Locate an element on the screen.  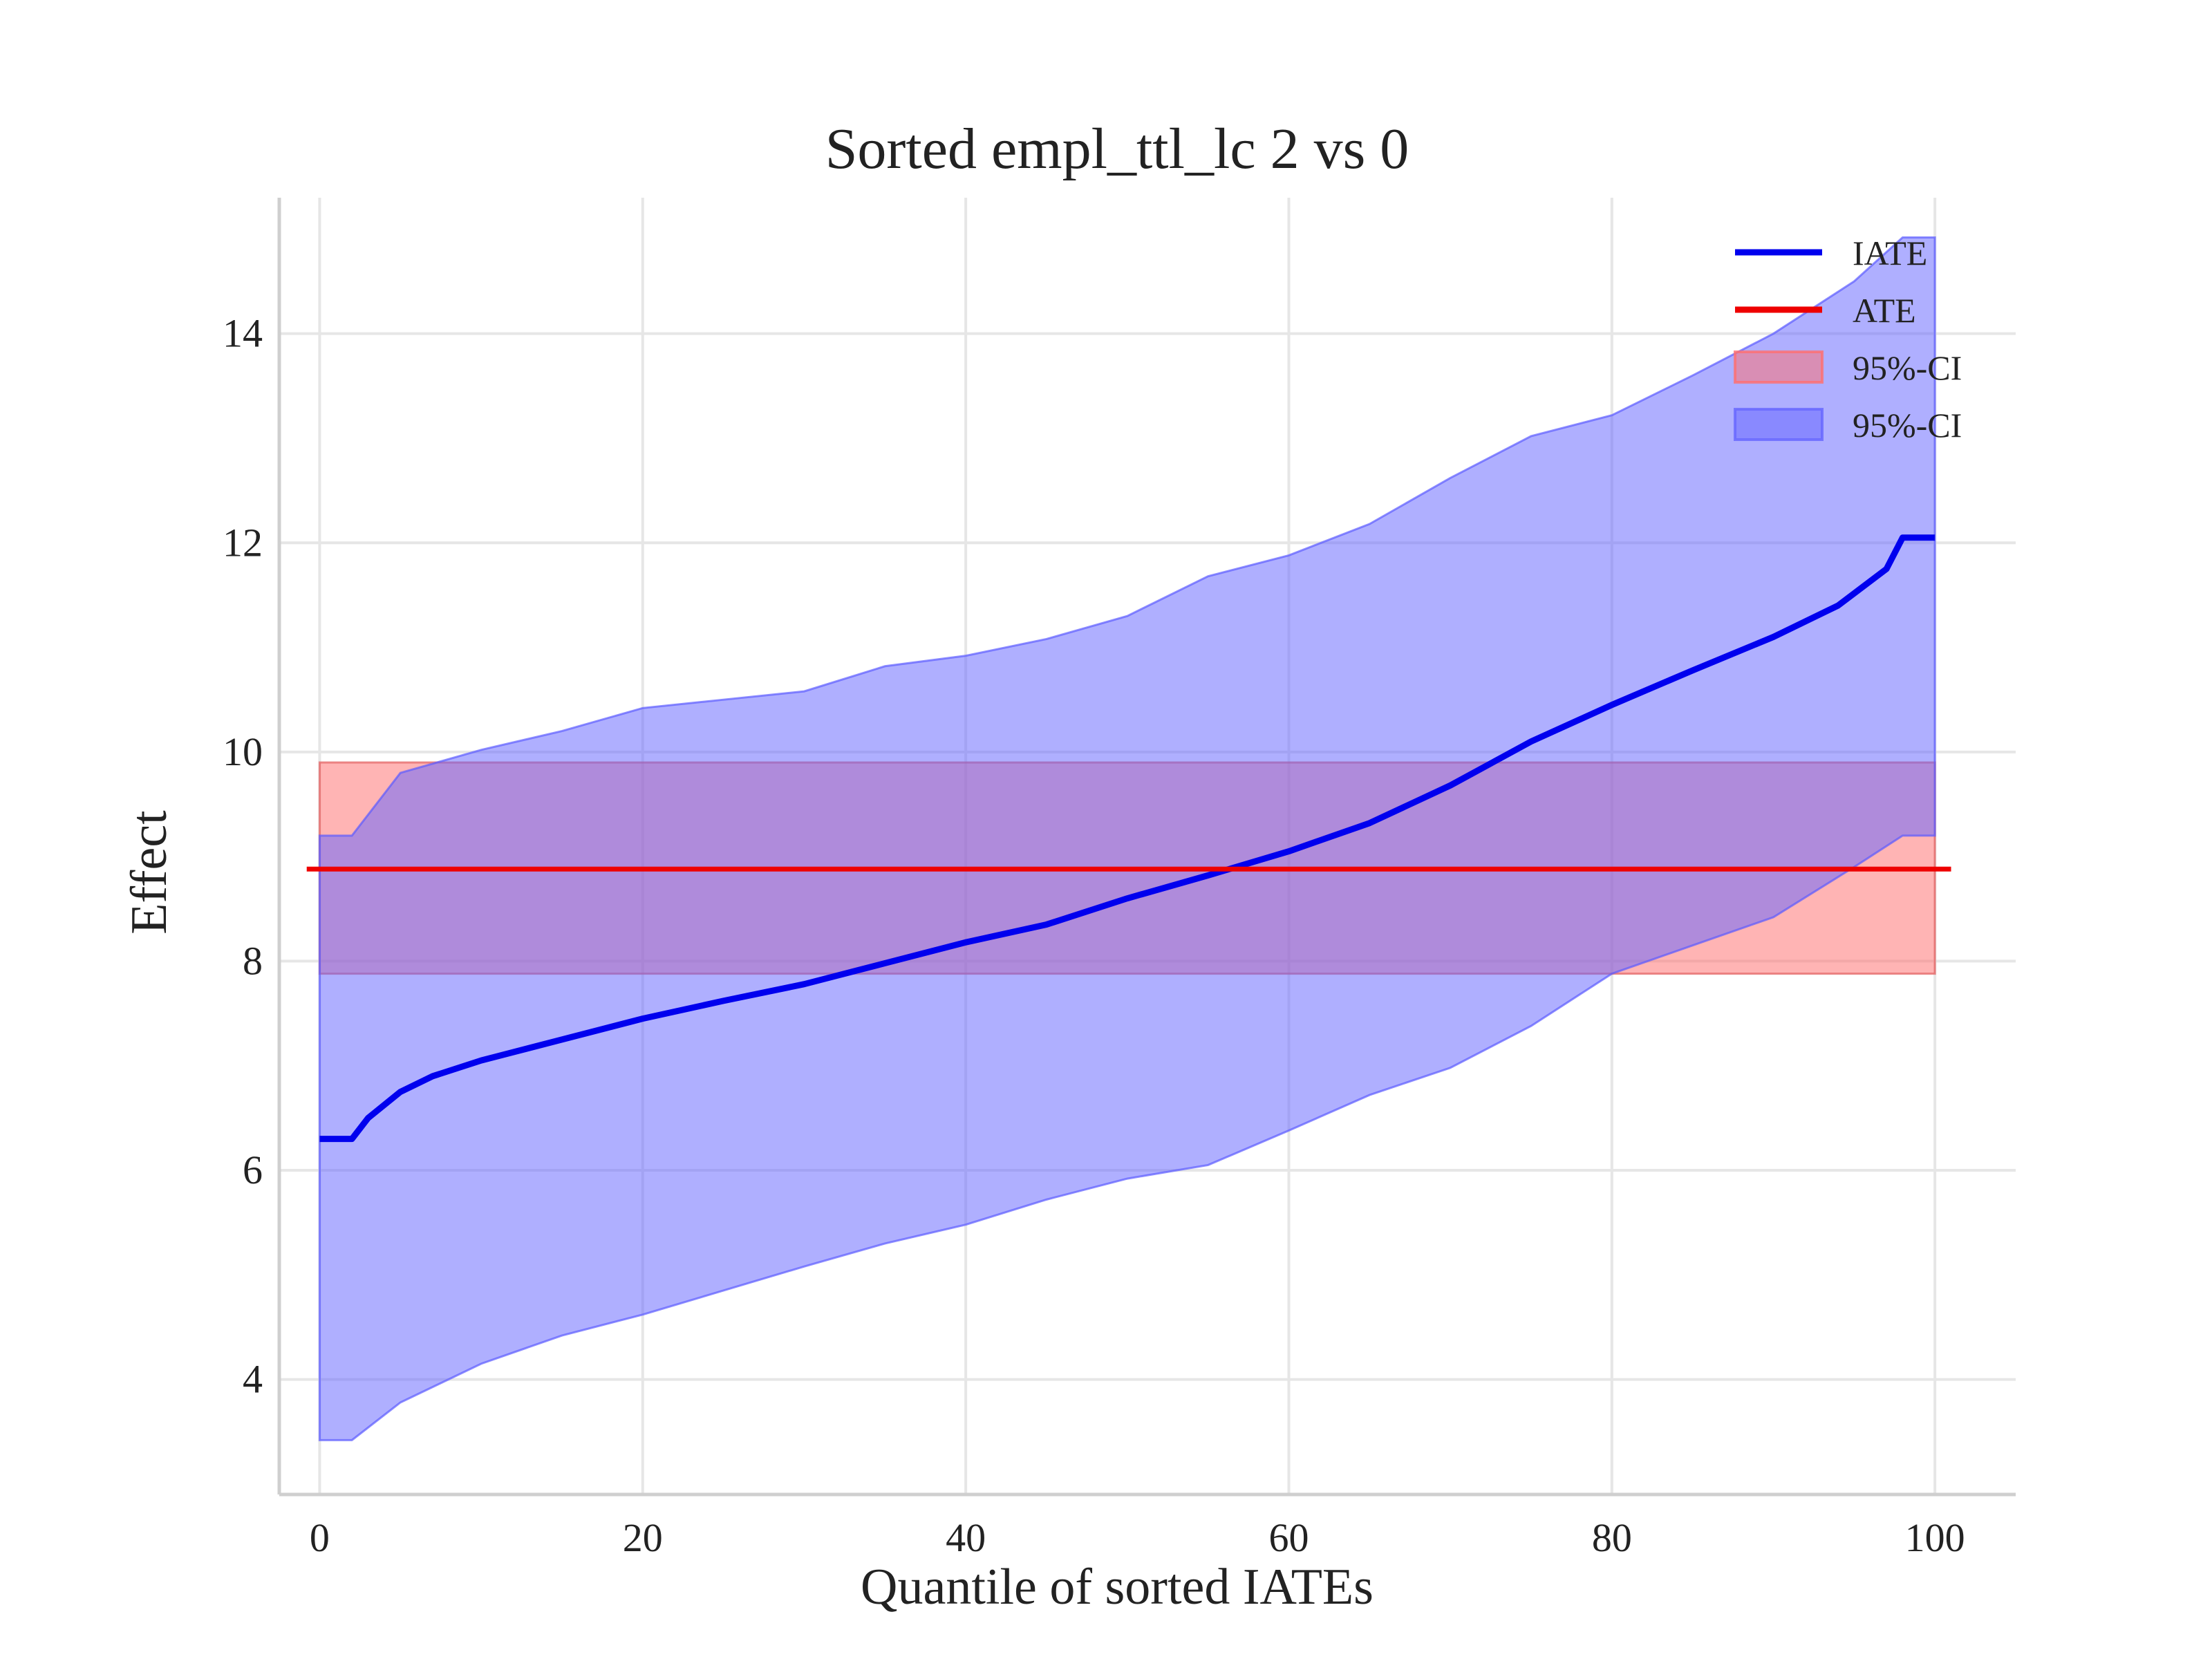
y-tick-label-4: 12 is located at coordinates (243, 542).